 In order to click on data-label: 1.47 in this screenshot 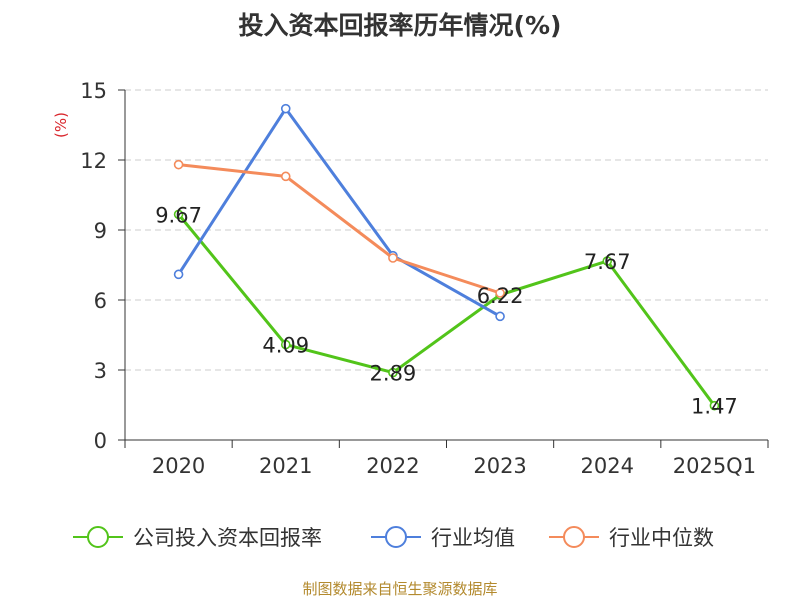, I will do `click(714, 407)`.